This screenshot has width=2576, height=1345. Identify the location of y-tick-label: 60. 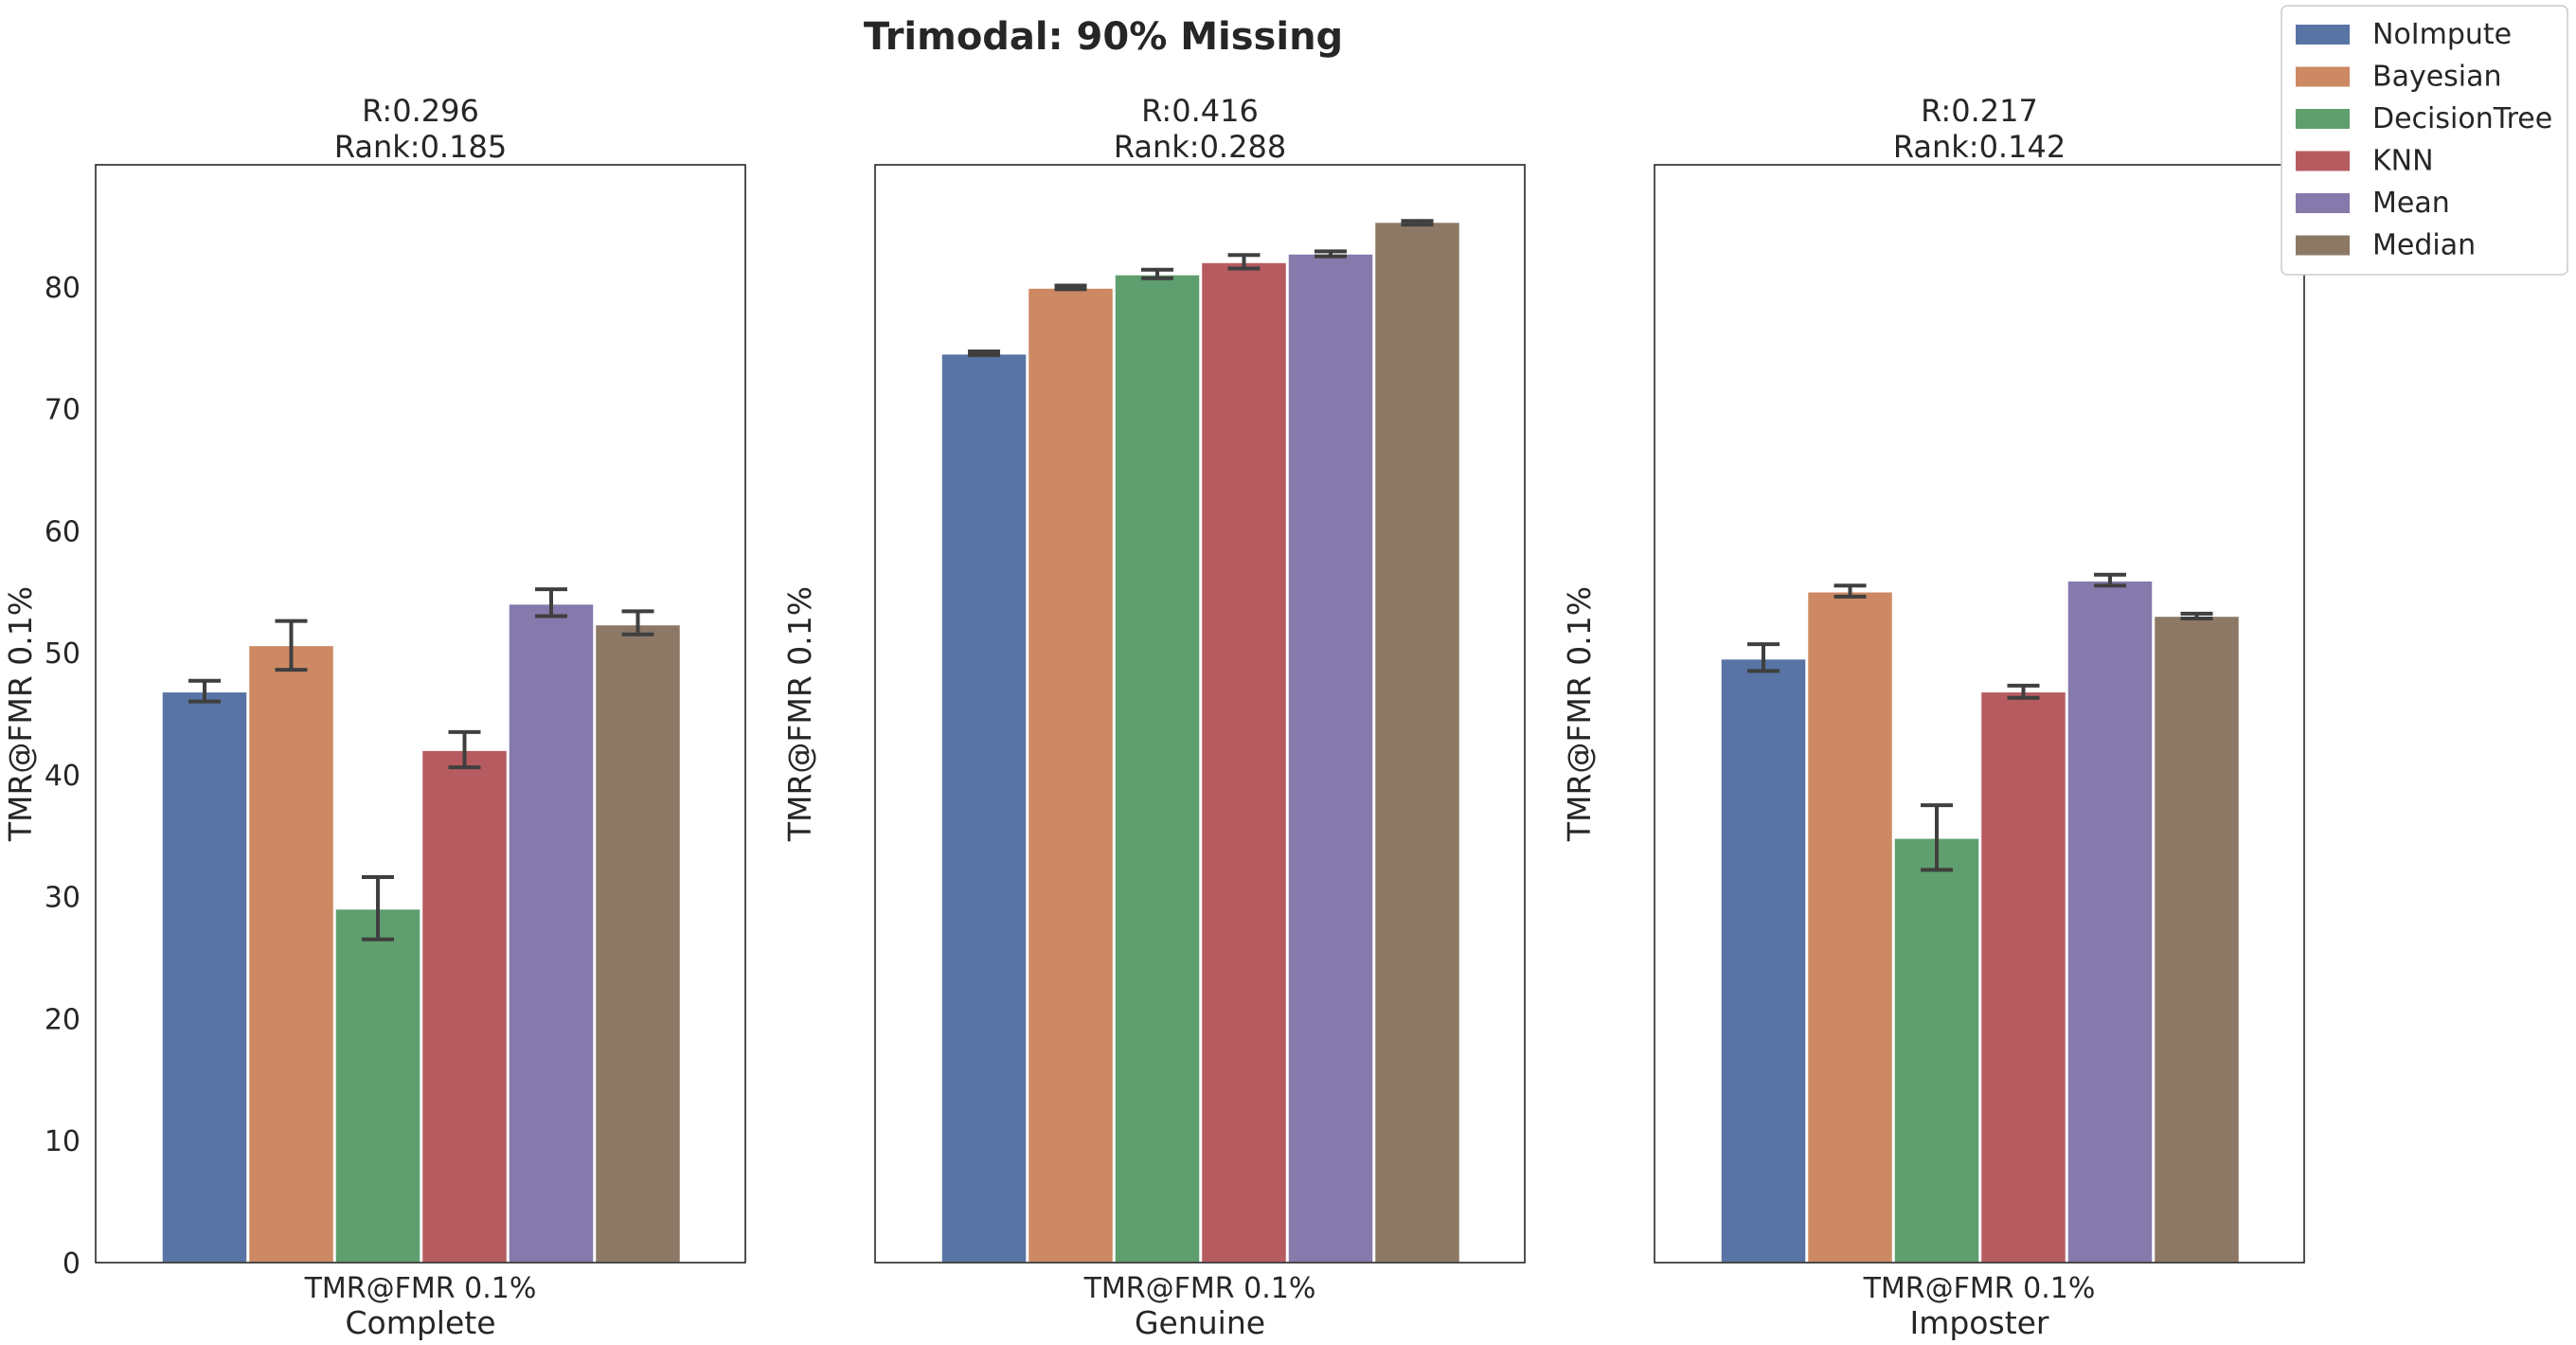
(62, 531).